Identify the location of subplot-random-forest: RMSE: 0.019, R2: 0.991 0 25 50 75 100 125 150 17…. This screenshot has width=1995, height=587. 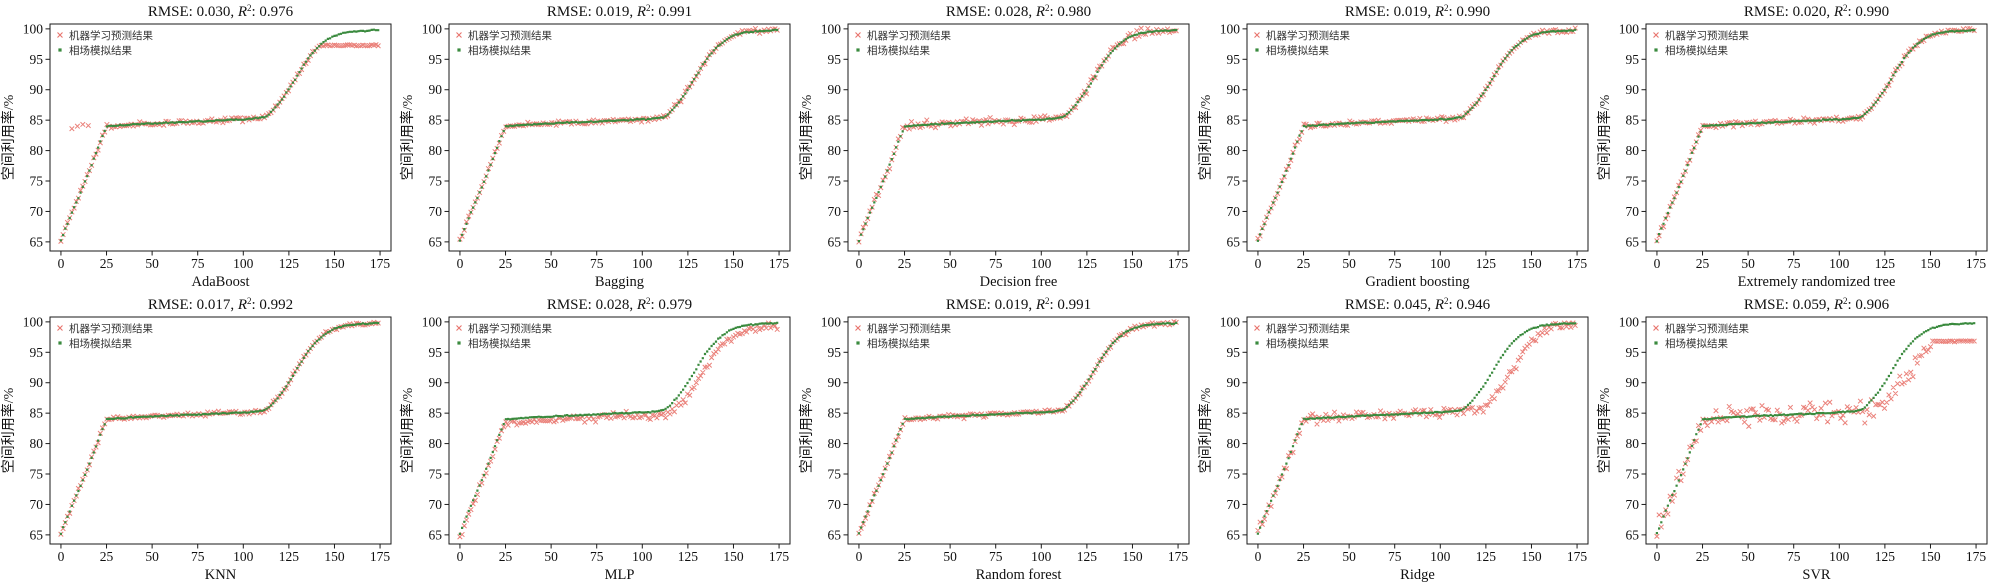
(997, 439).